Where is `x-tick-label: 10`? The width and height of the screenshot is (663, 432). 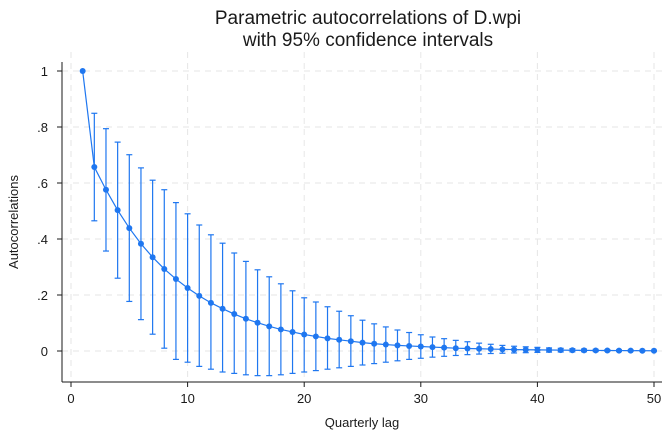
x-tick-label: 10 is located at coordinates (187, 398).